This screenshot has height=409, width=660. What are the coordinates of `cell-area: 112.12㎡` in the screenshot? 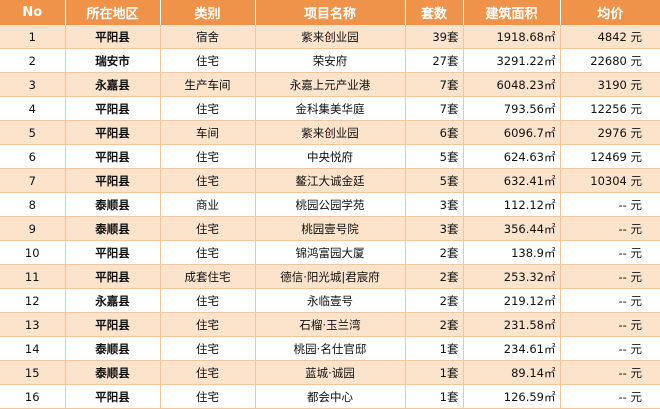 It's located at (512, 205).